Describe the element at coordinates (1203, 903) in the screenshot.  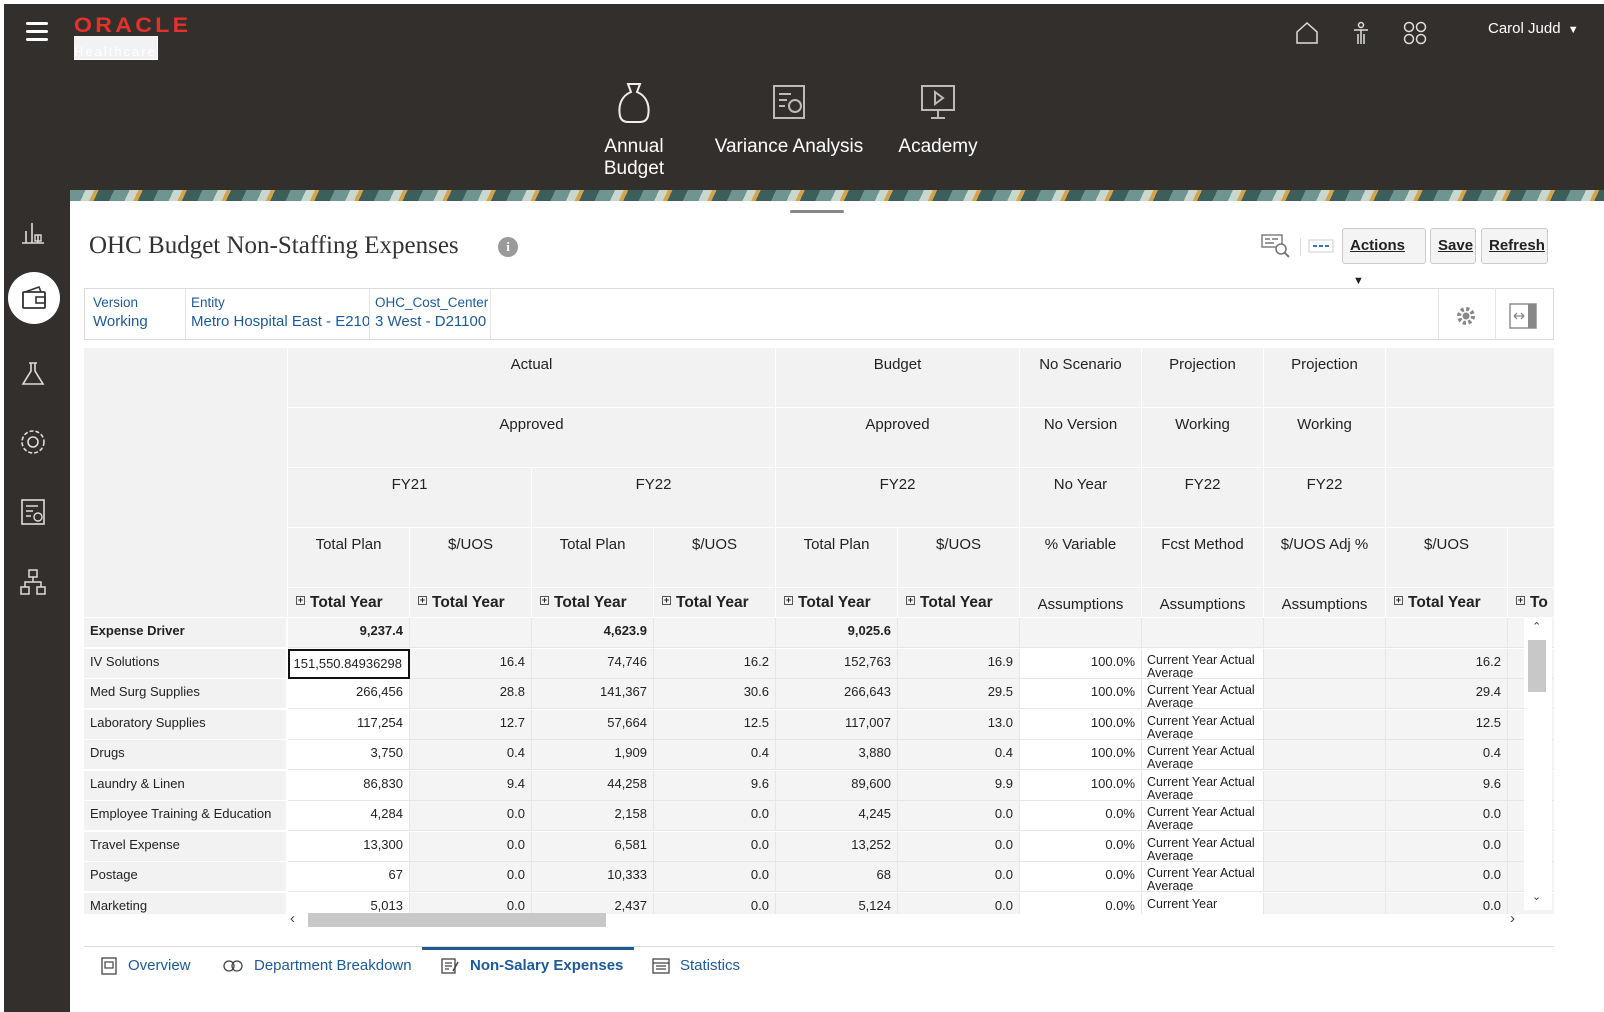
I see `table-cell: Current Year` at that location.